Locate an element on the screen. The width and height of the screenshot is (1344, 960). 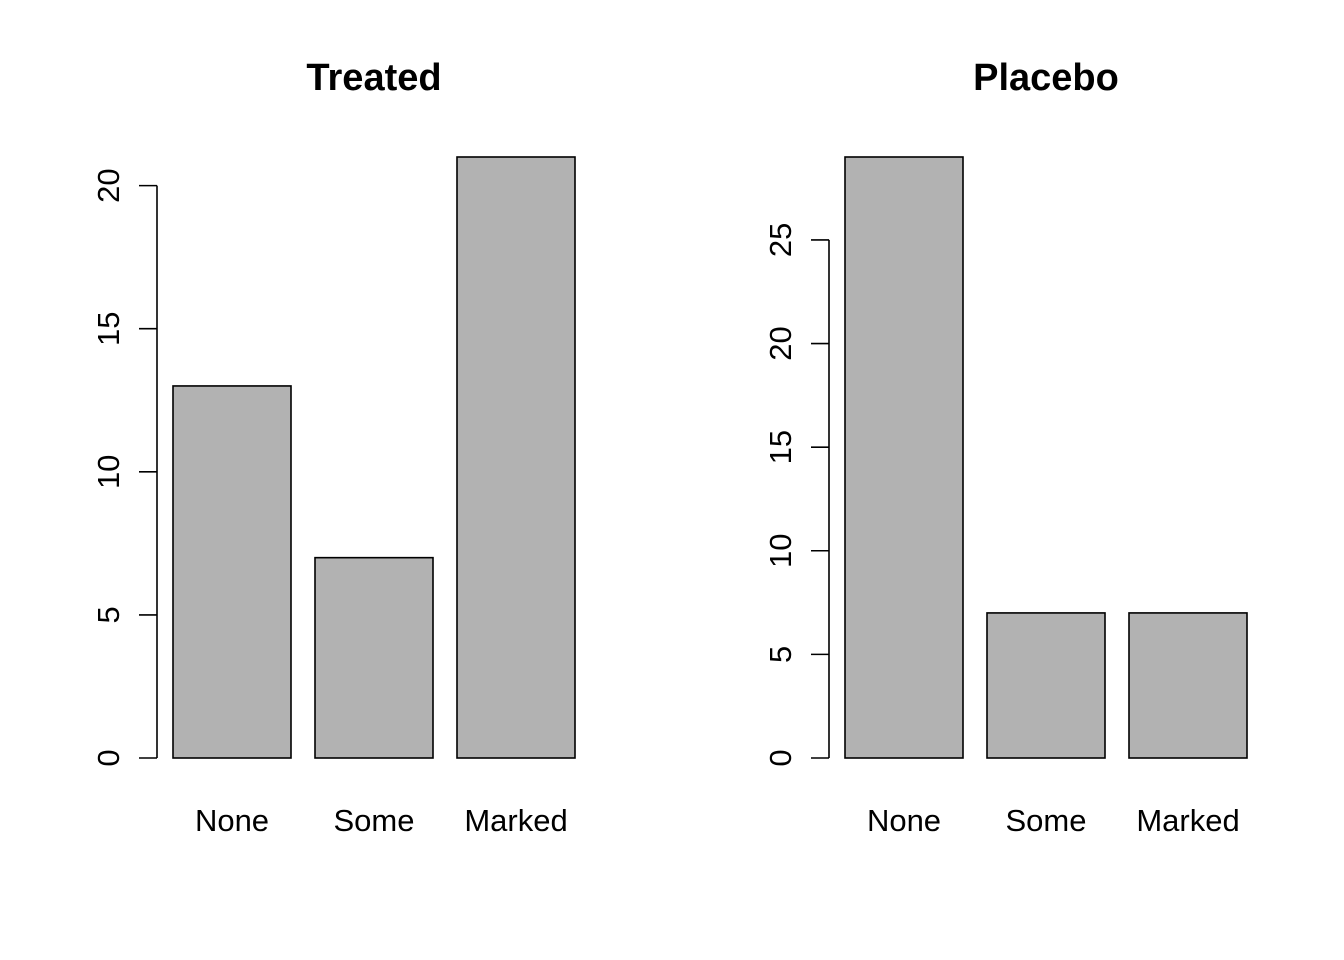
y-tick-label: 25 is located at coordinates (780, 240).